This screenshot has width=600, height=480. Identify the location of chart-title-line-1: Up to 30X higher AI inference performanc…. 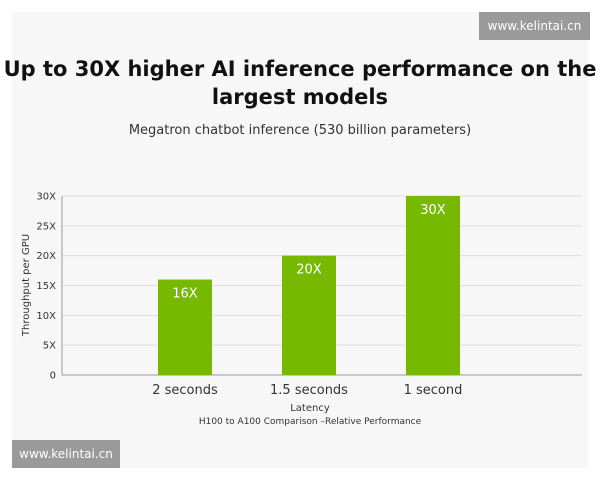
(300, 69).